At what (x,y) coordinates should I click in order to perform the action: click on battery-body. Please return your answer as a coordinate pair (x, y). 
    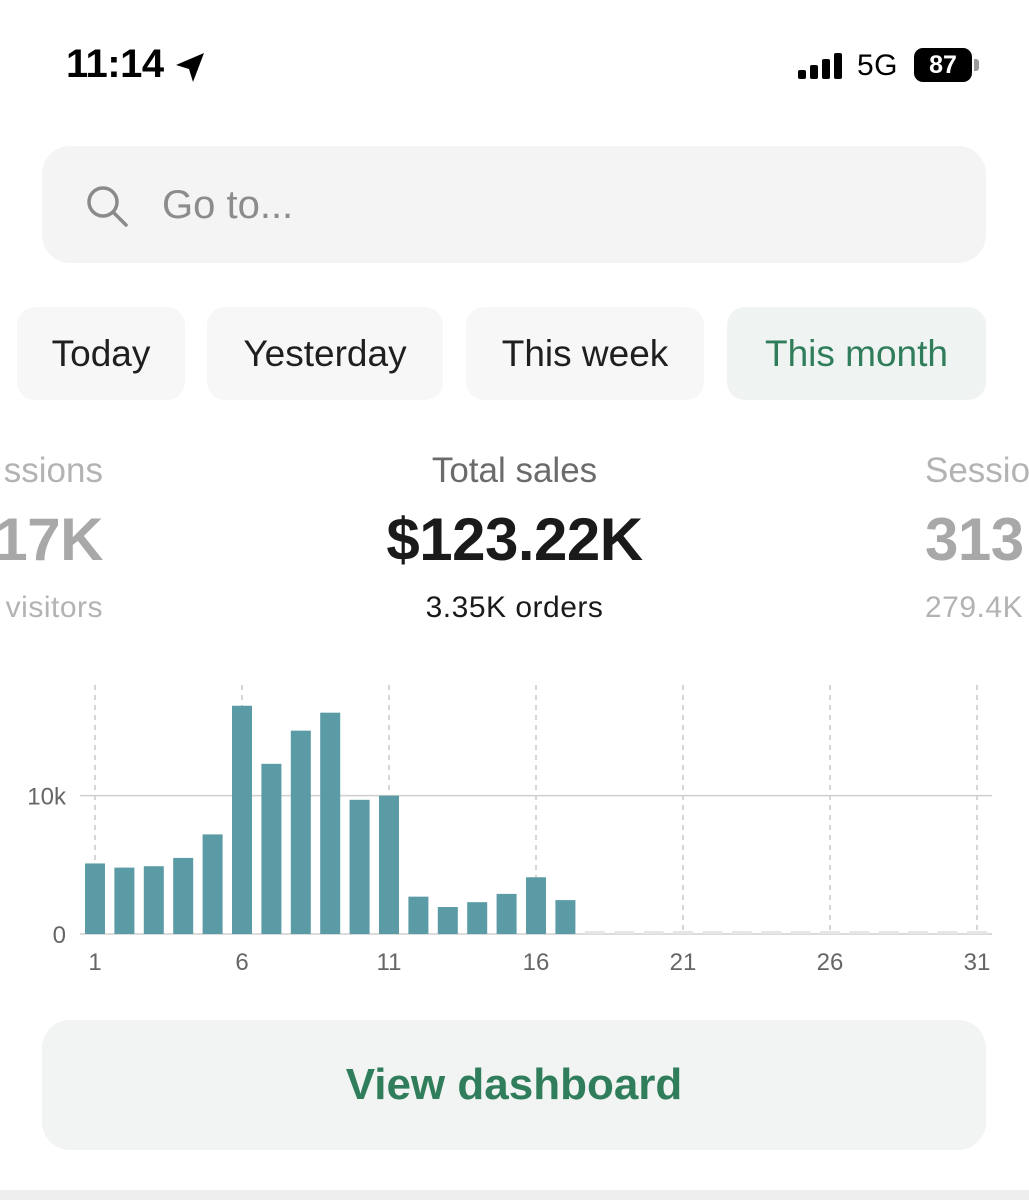
    Looking at the image, I should click on (943, 65).